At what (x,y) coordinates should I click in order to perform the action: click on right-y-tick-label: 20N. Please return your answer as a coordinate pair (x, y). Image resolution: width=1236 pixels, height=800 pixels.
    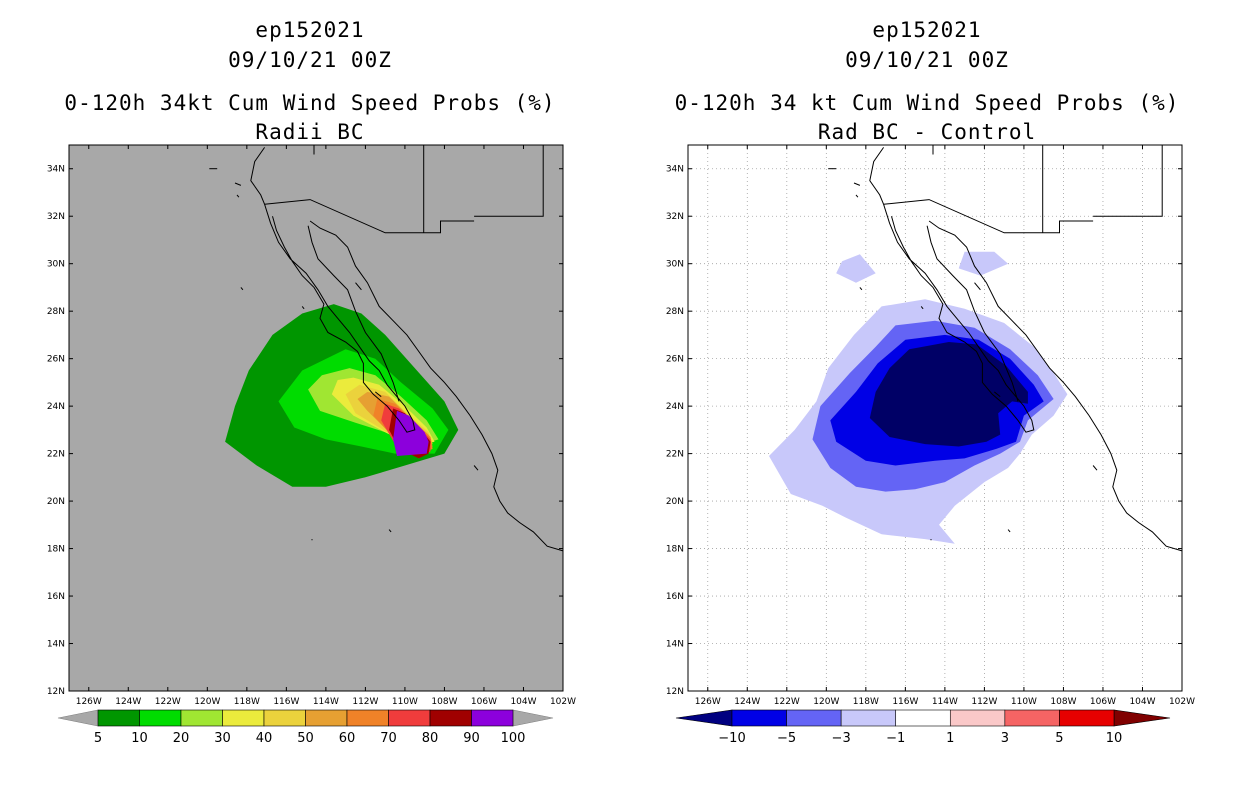
    Looking at the image, I should click on (675, 502).